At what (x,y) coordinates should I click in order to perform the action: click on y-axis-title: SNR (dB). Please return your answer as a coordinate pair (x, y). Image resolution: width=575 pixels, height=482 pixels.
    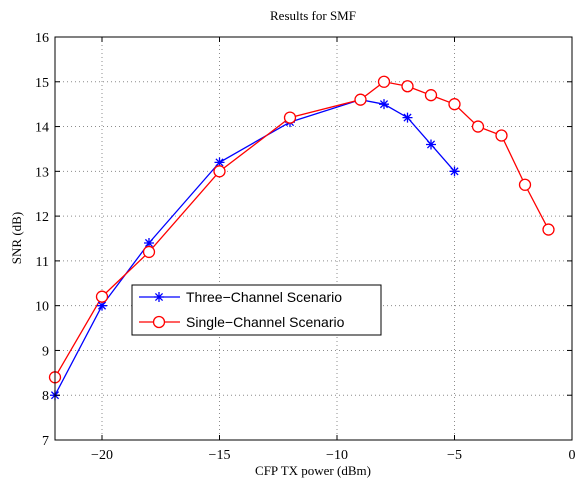
    Looking at the image, I should click on (16, 238).